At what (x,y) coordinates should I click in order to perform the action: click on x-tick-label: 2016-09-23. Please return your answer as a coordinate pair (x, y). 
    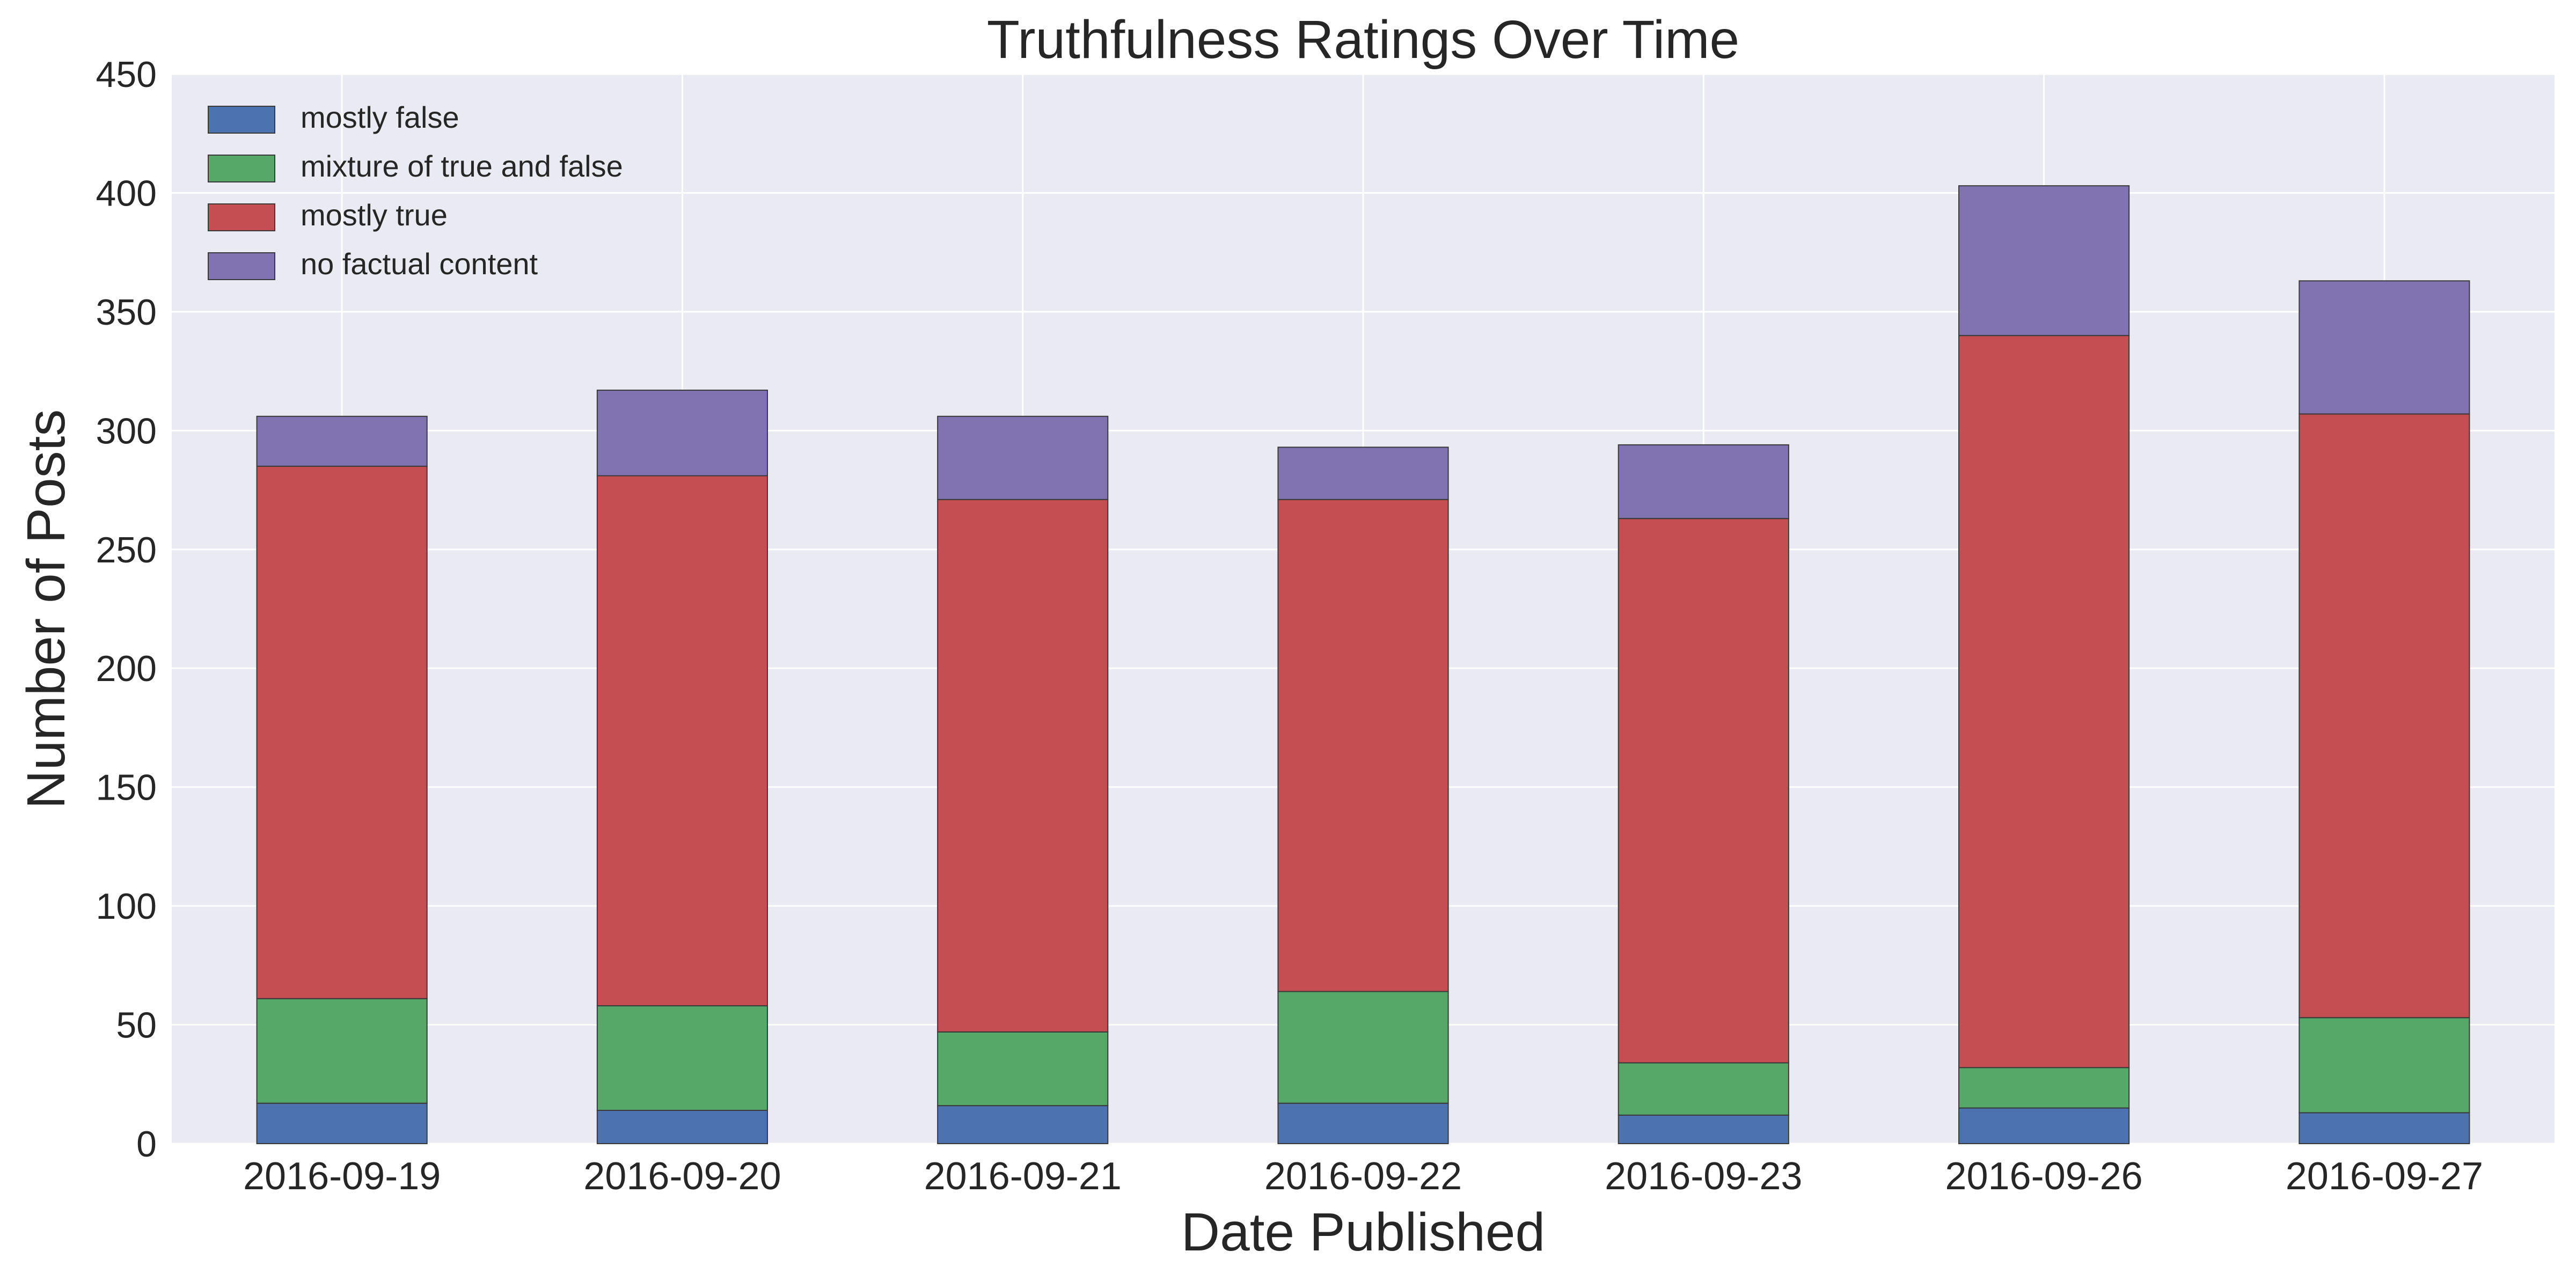
    Looking at the image, I should click on (1703, 1176).